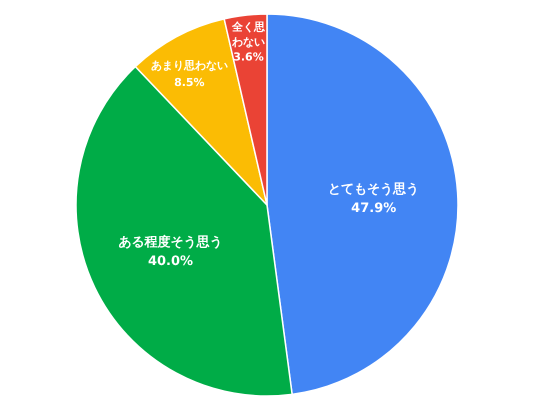 The height and width of the screenshot is (414, 536). What do you see at coordinates (248, 57) in the screenshot?
I see `data-label: 3.6%` at bounding box center [248, 57].